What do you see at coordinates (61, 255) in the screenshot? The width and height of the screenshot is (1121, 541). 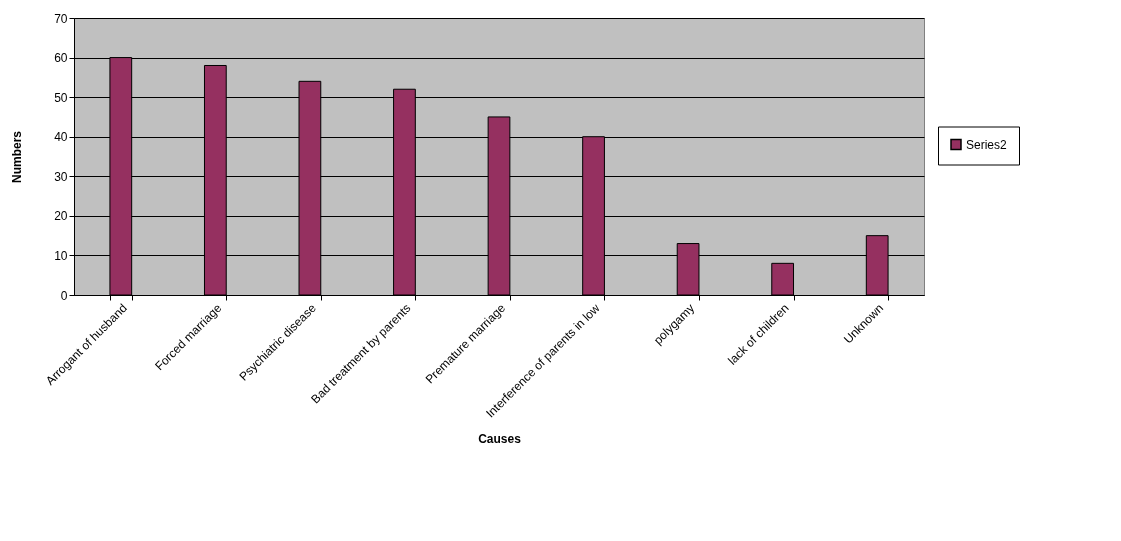 I see `y-tick-label: 10` at bounding box center [61, 255].